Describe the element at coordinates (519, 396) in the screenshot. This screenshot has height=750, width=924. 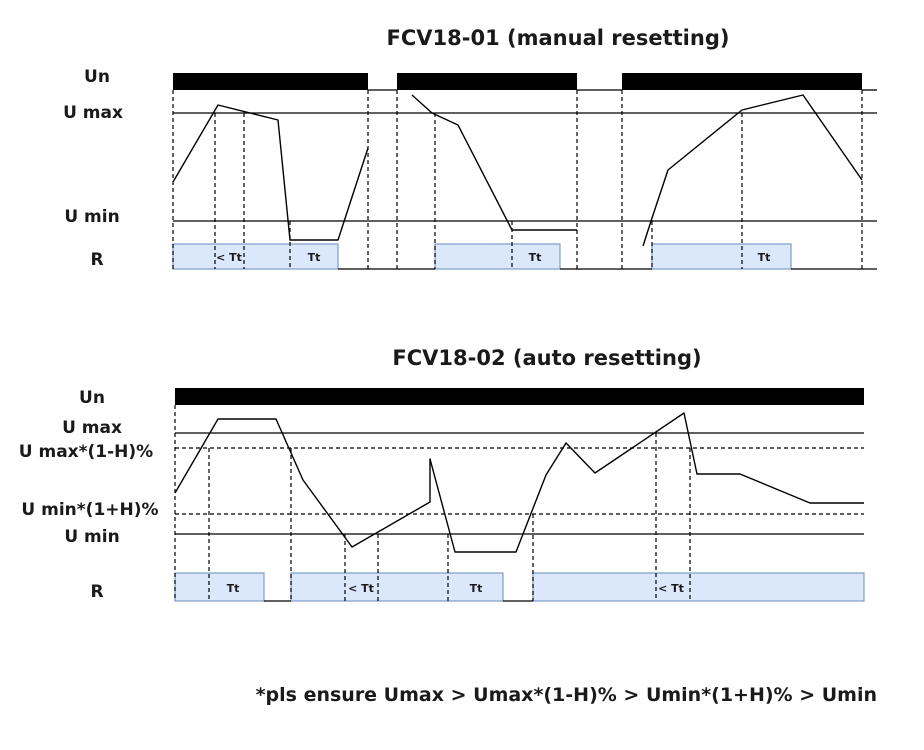
I see `diagram2-supply-bar` at that location.